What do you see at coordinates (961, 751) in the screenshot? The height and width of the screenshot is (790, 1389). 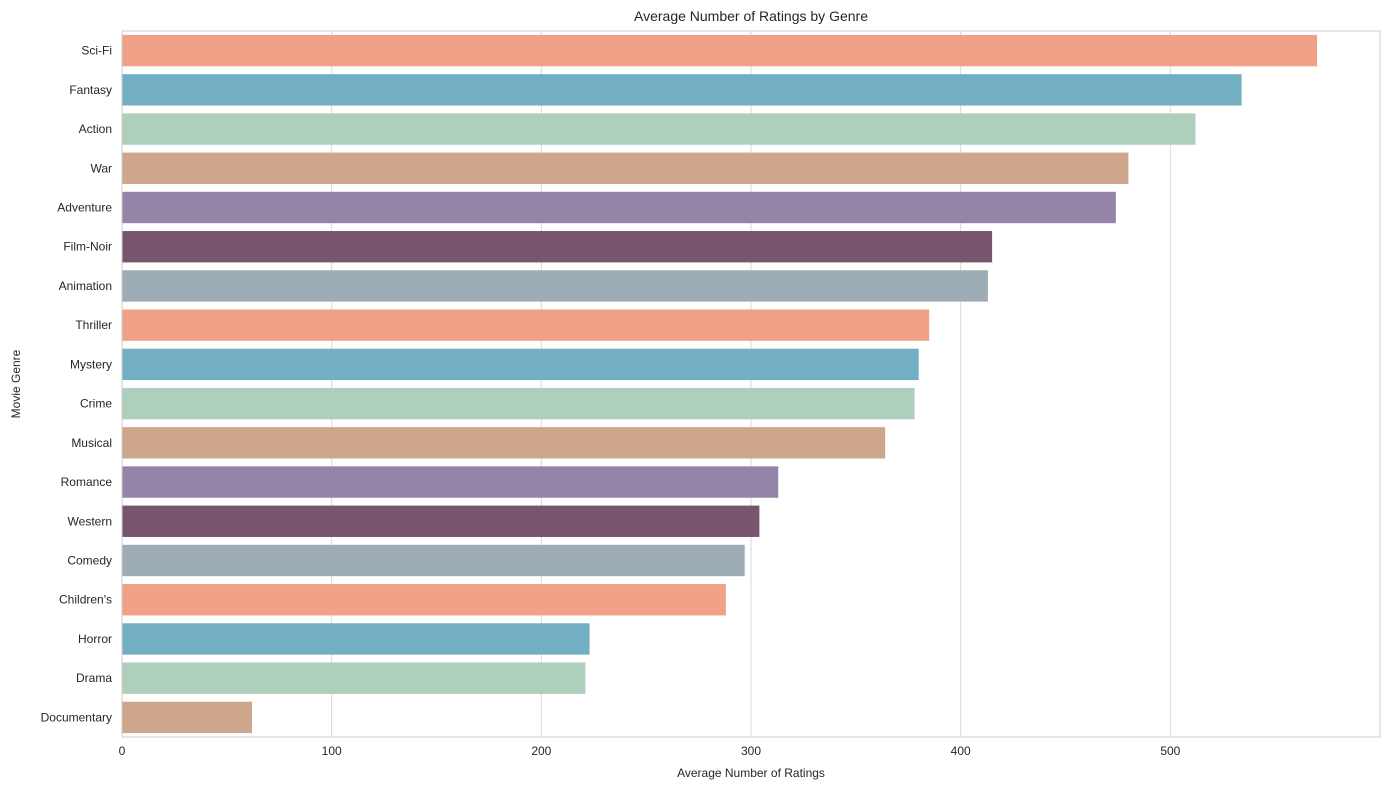 I see `x-tick-label: 400` at bounding box center [961, 751].